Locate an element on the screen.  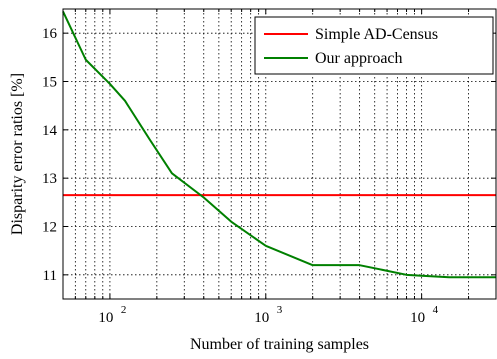
y-tick-label: 16 is located at coordinates (50, 34).